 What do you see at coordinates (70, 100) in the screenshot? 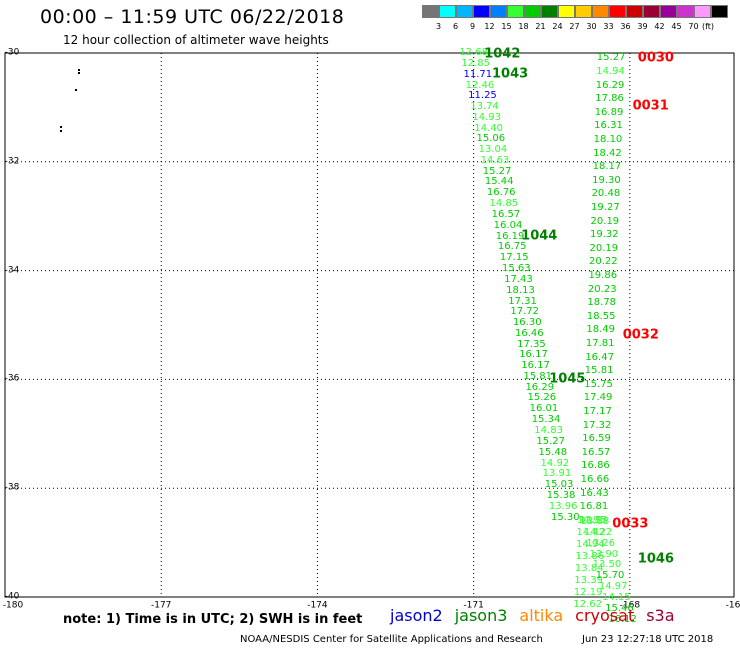
I see `island-marks` at bounding box center [70, 100].